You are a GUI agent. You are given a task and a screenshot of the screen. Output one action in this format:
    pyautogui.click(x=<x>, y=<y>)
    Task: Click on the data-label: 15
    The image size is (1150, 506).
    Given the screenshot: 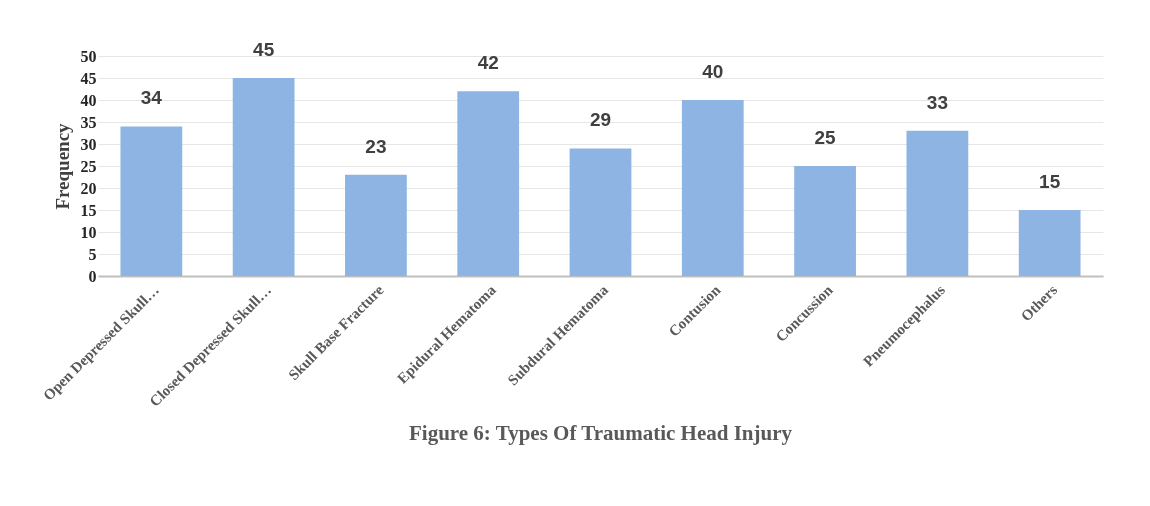 What is the action you would take?
    pyautogui.click(x=1050, y=181)
    